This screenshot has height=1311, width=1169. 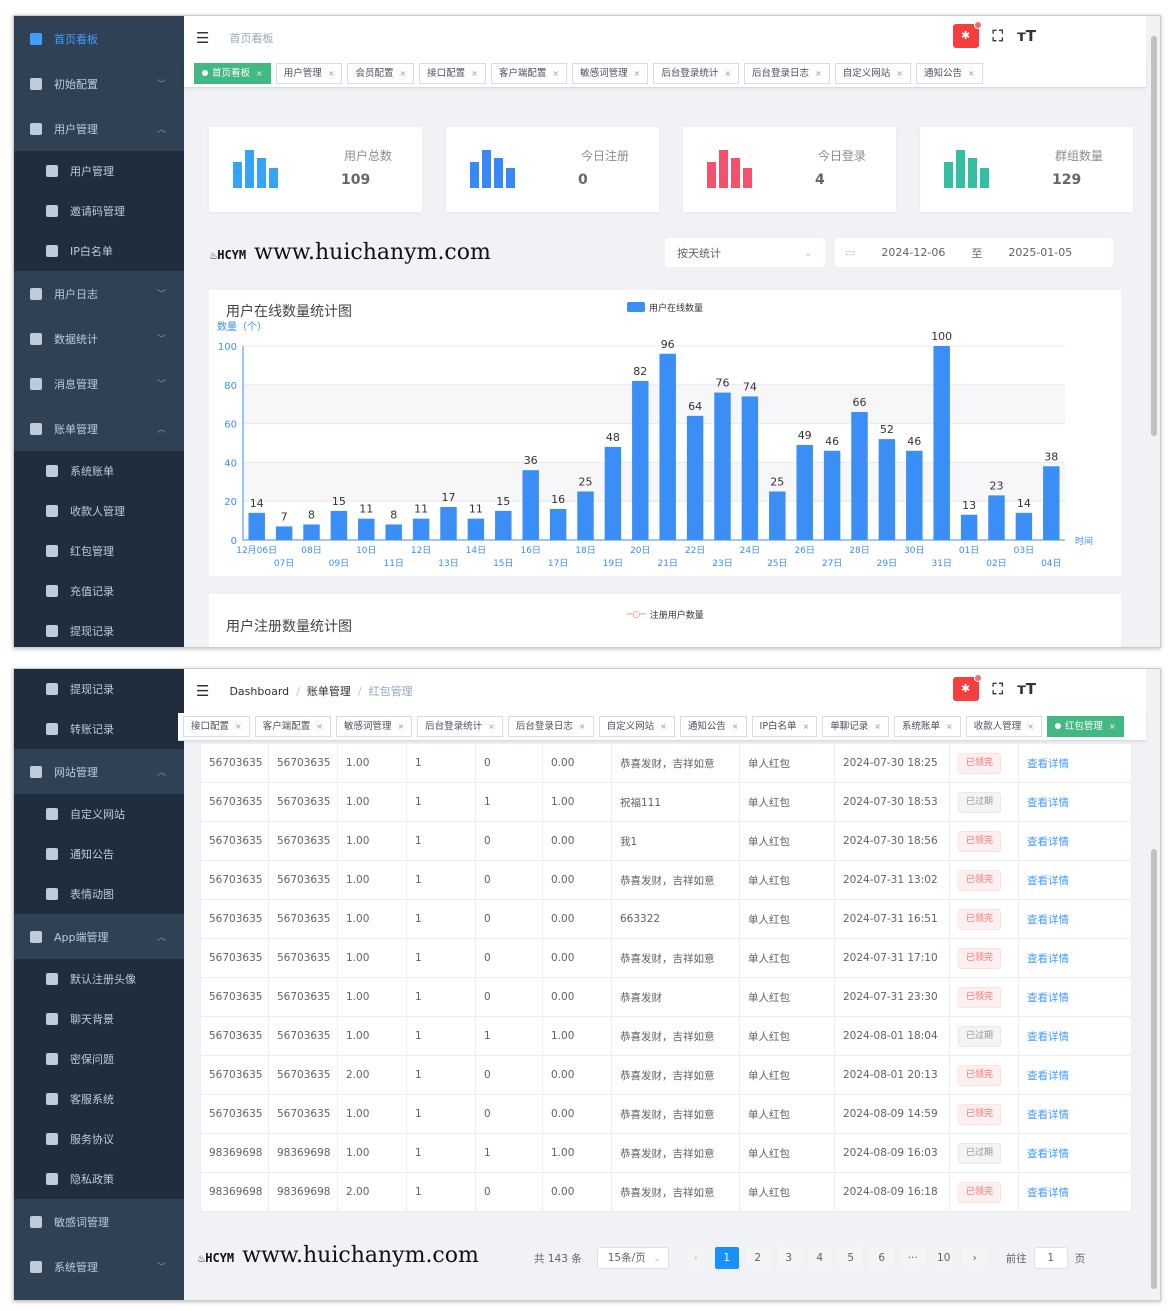 What do you see at coordinates (1050, 1258) in the screenshot?
I see `goto-page-input: 1` at bounding box center [1050, 1258].